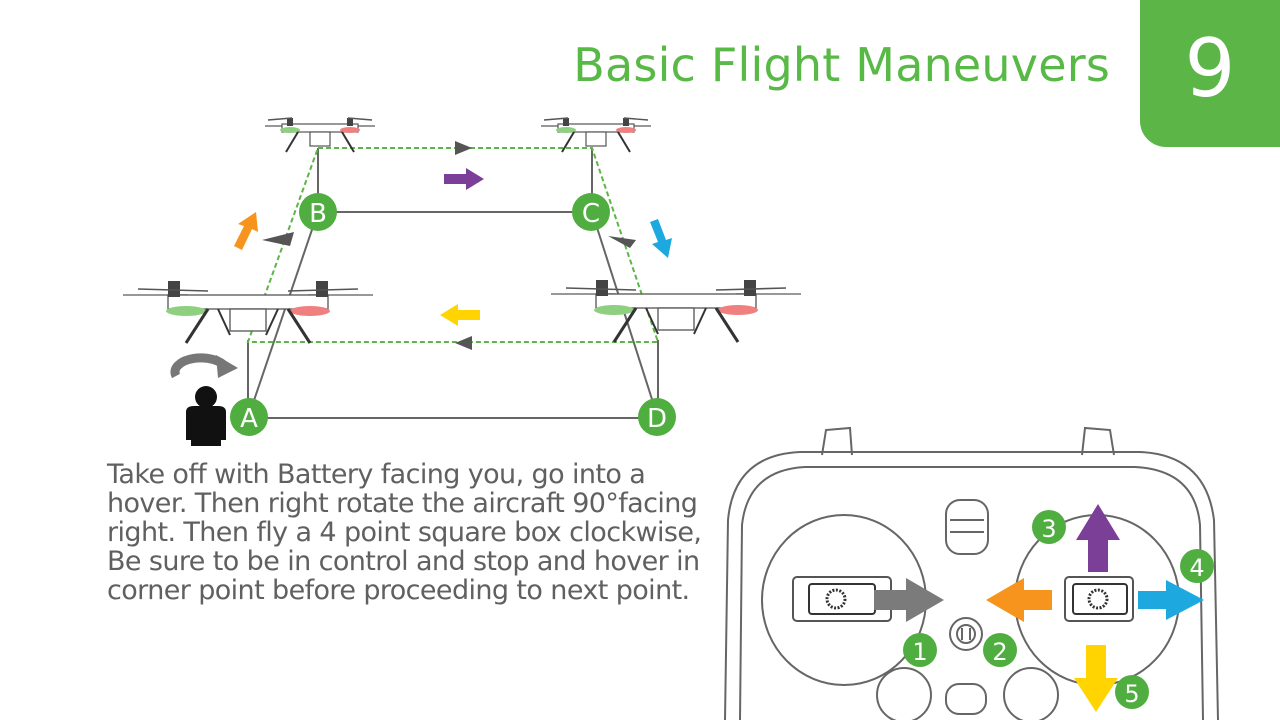  Describe the element at coordinates (204, 366) in the screenshot. I see `rotate-icon` at that location.